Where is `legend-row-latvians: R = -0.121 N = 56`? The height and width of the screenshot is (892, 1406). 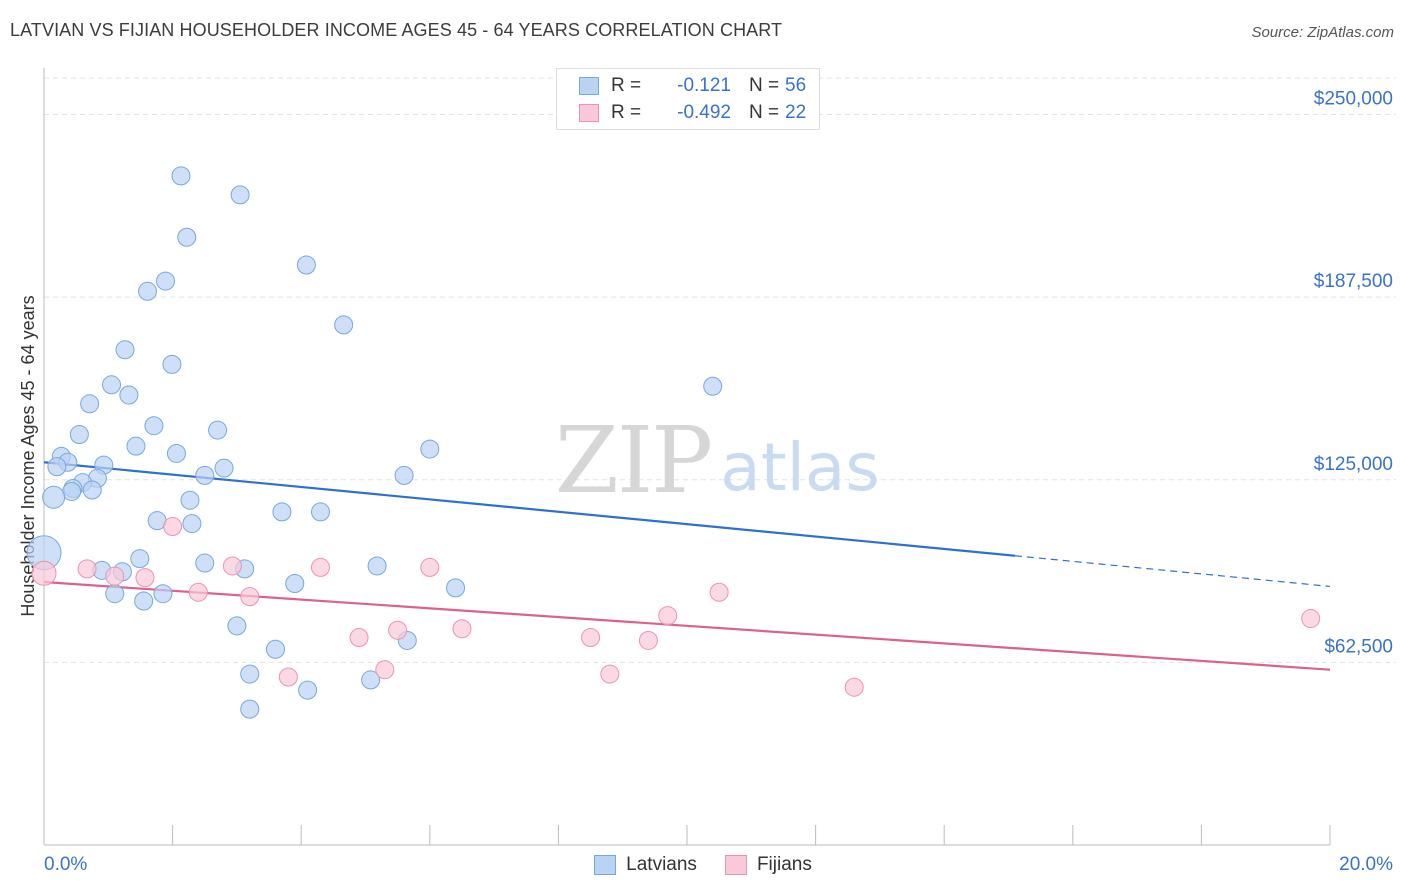
legend-row-latvians: R = -0.121 N = 56 is located at coordinates (692, 86).